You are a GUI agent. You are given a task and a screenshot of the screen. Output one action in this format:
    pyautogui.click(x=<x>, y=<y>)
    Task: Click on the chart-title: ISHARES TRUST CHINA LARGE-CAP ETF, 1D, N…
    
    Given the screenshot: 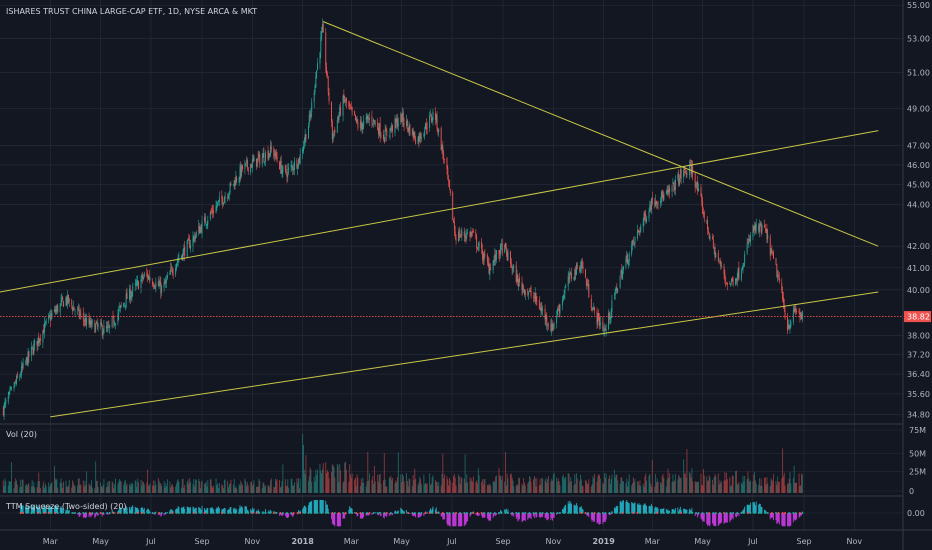 What is the action you would take?
    pyautogui.click(x=131, y=11)
    